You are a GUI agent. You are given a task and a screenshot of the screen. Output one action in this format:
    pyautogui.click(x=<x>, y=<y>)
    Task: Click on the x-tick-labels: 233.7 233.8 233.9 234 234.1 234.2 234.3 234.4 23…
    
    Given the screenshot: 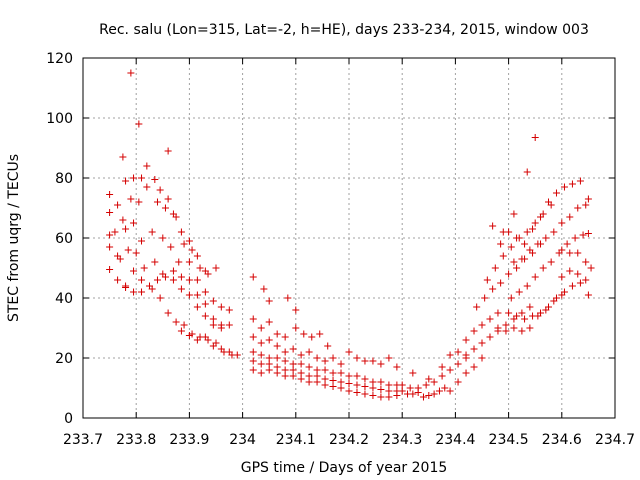 What is the action you would take?
    pyautogui.click(x=349, y=440)
    